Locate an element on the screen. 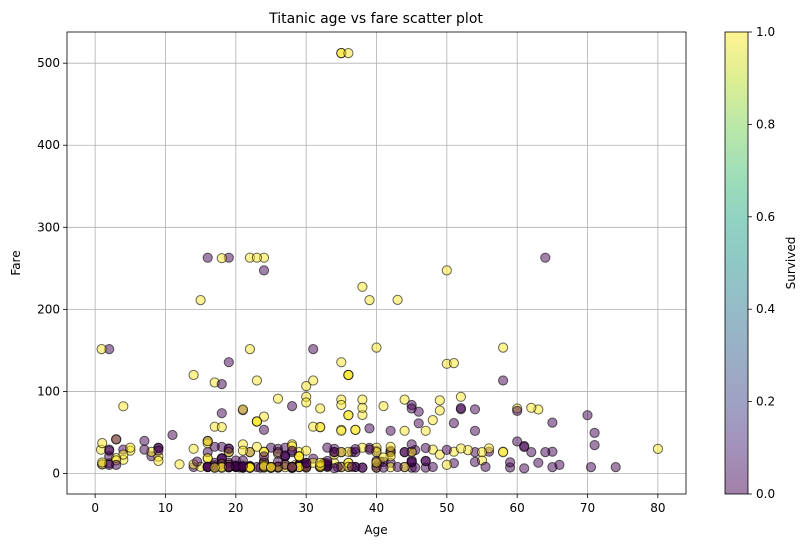 Image resolution: width=808 pixels, height=547 pixels. chart-title: Titanic age vs fare scatter plot is located at coordinates (375, 19).